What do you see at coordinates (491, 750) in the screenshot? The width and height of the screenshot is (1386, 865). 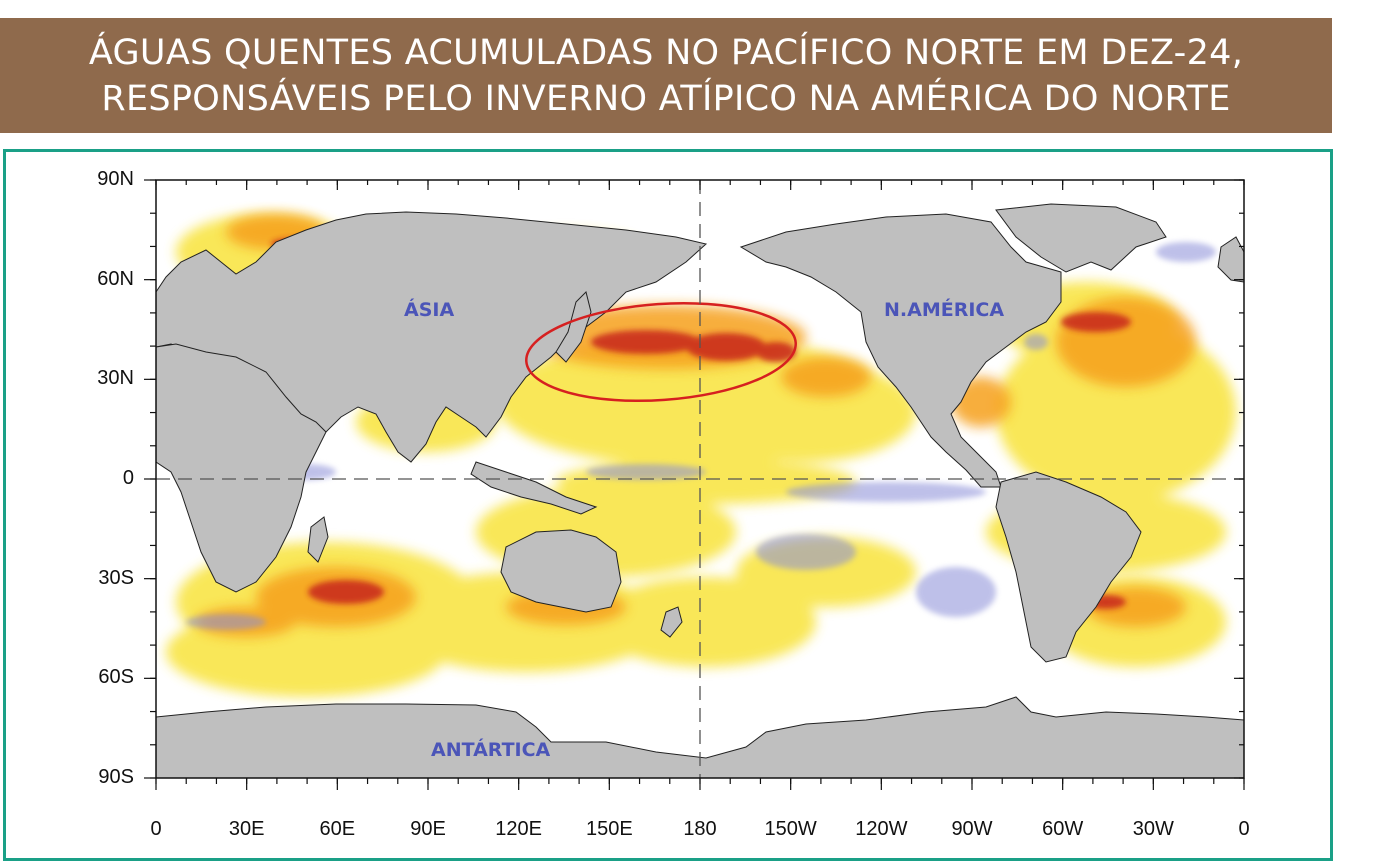 I see `label-antarctica: ANTÁRTICA` at bounding box center [491, 750].